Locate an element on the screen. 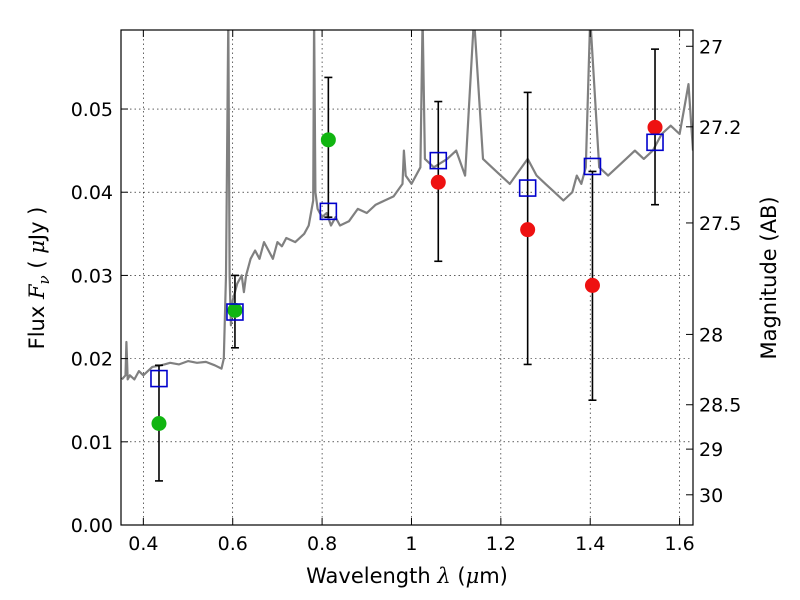 The height and width of the screenshot is (600, 800). y2-tick-label: 28 is located at coordinates (711, 335).